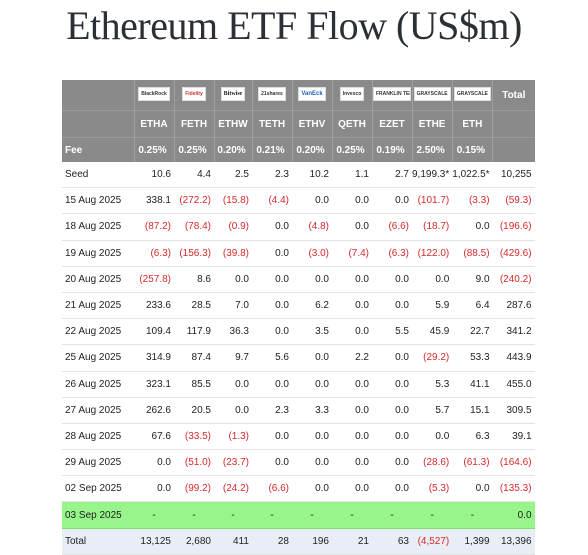 The image size is (588, 555). What do you see at coordinates (432, 306) in the screenshot?
I see `flow-cell: 5.9` at bounding box center [432, 306].